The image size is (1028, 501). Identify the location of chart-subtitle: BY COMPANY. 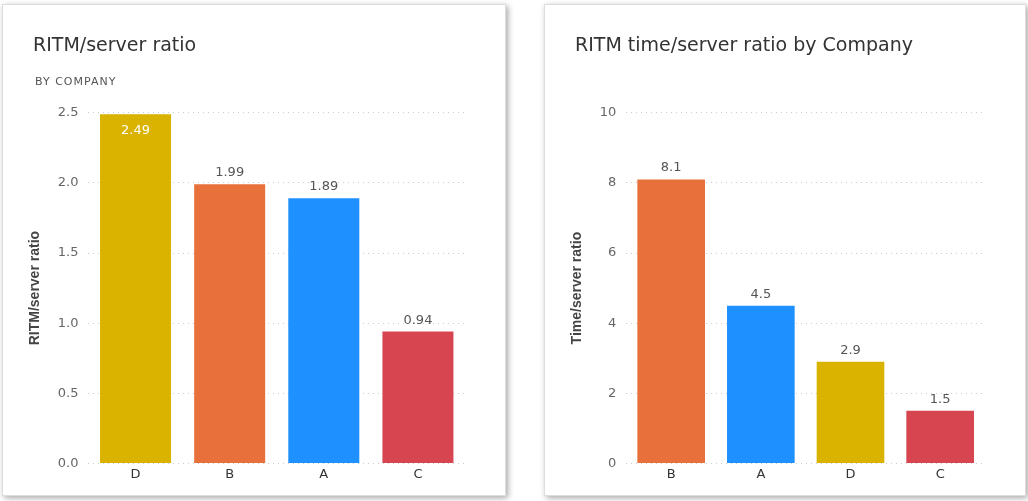
(76, 81).